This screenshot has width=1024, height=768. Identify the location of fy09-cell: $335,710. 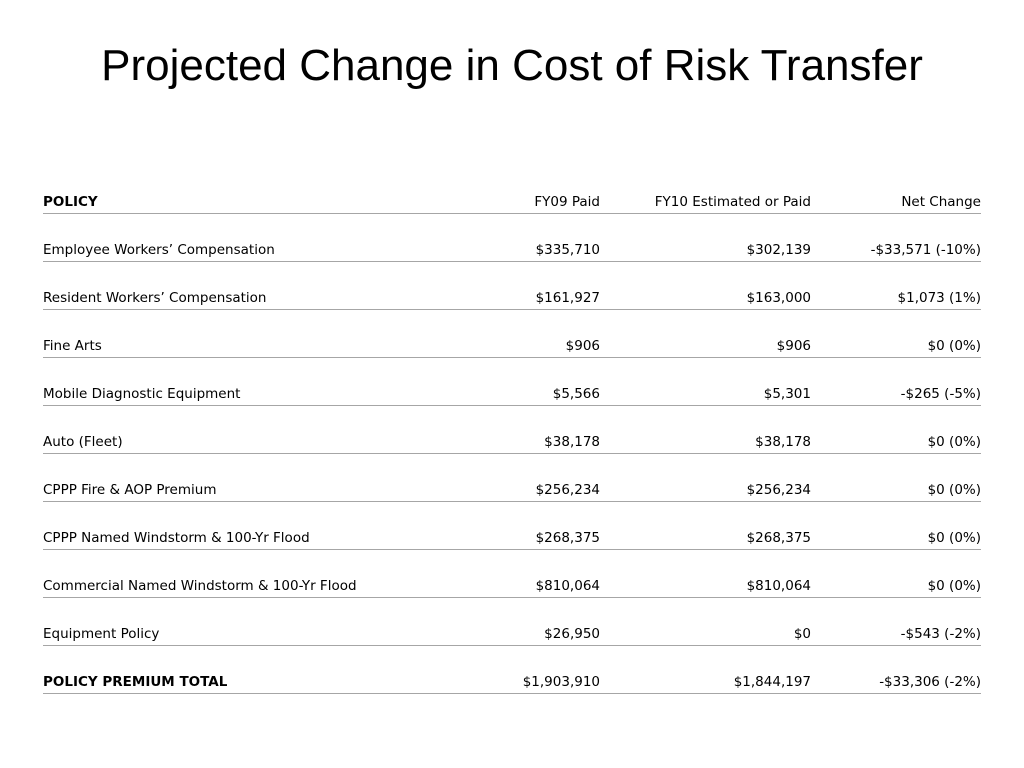
(531, 237).